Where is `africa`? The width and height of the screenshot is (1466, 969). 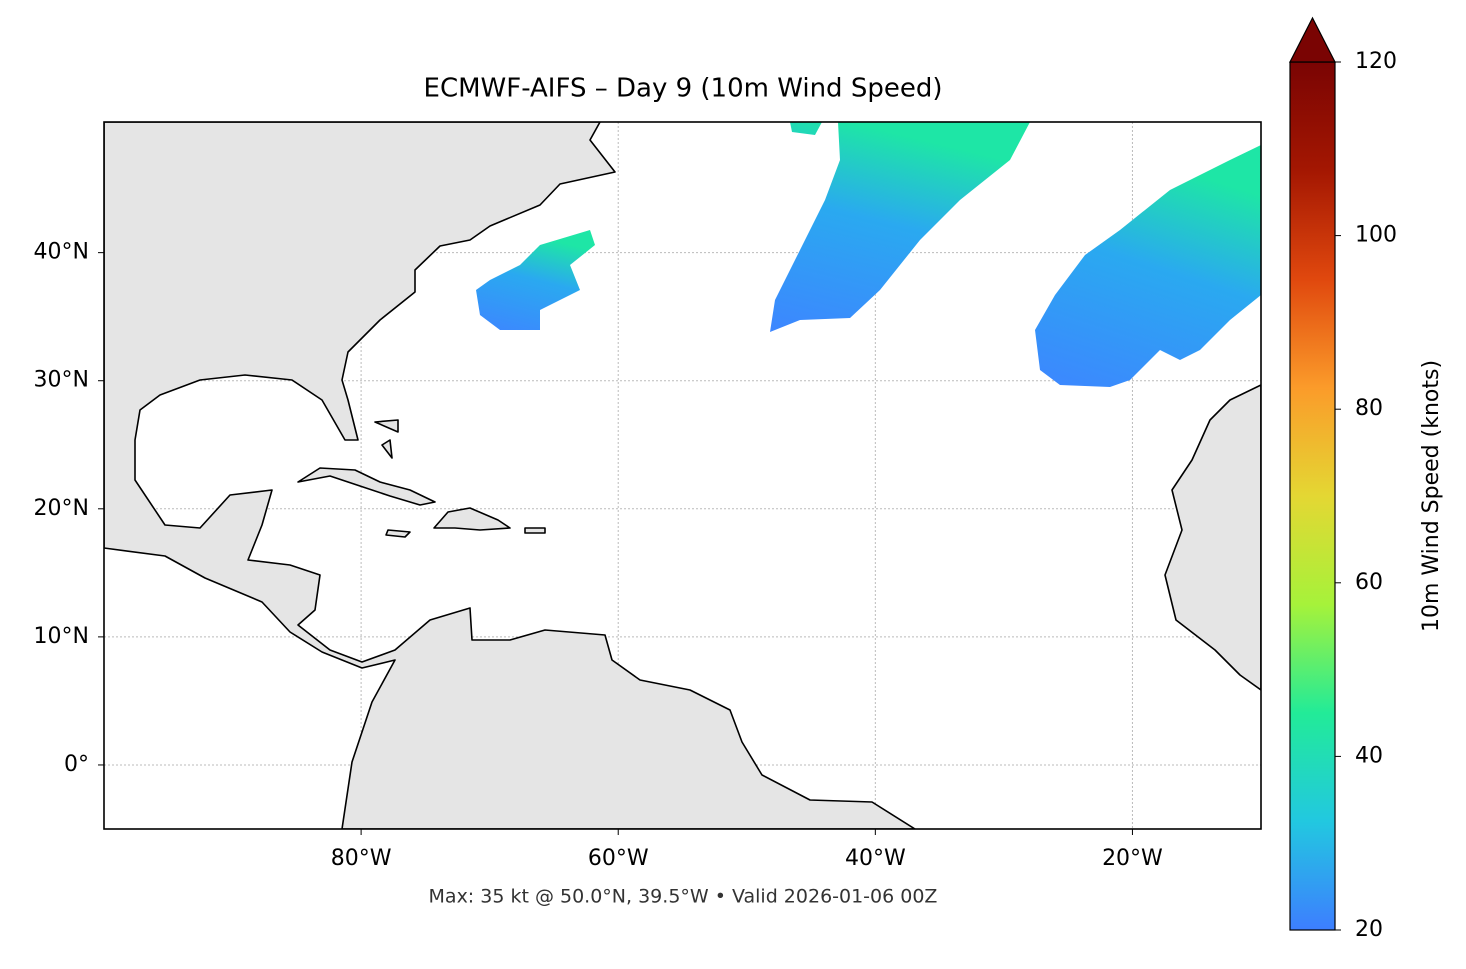
africa is located at coordinates (1212, 537).